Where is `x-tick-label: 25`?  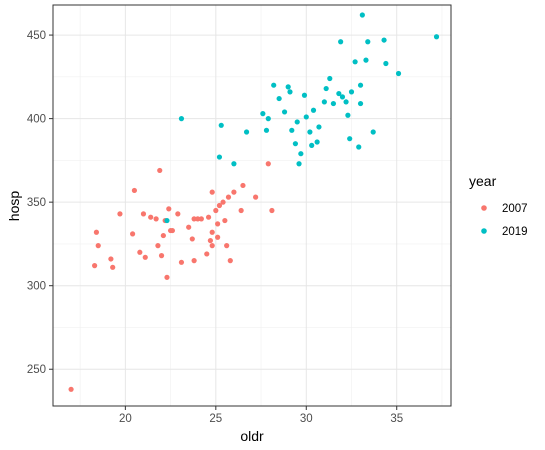 x-tick-label: 25 is located at coordinates (215, 419).